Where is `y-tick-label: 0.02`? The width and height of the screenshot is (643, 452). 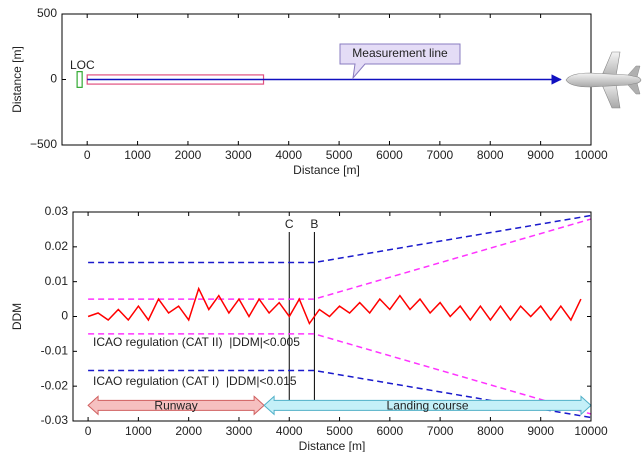 y-tick-label: 0.02 is located at coordinates (57, 246).